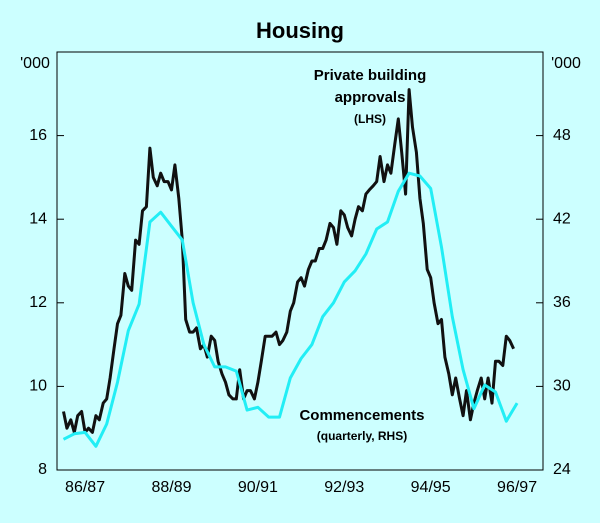 The height and width of the screenshot is (523, 600). I want to click on x-tick-label: 94/95, so click(431, 487).